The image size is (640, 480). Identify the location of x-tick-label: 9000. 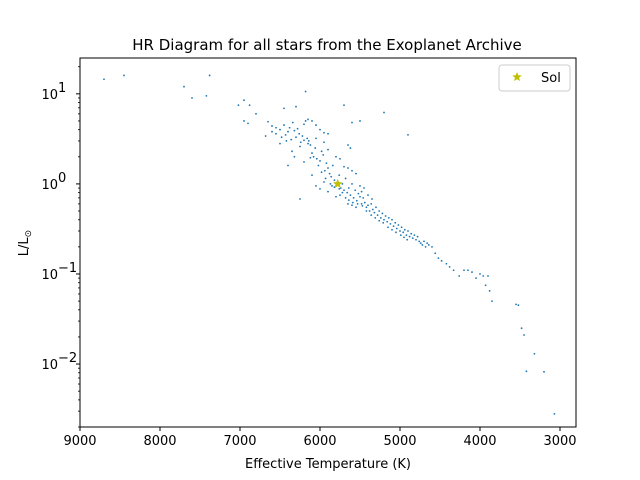
(79, 441).